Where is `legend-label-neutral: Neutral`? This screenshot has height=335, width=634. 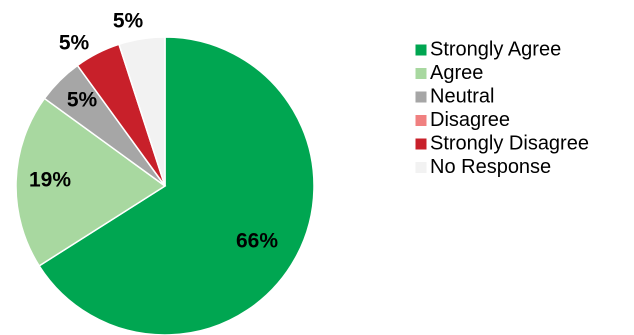
legend-label-neutral: Neutral is located at coordinates (462, 96).